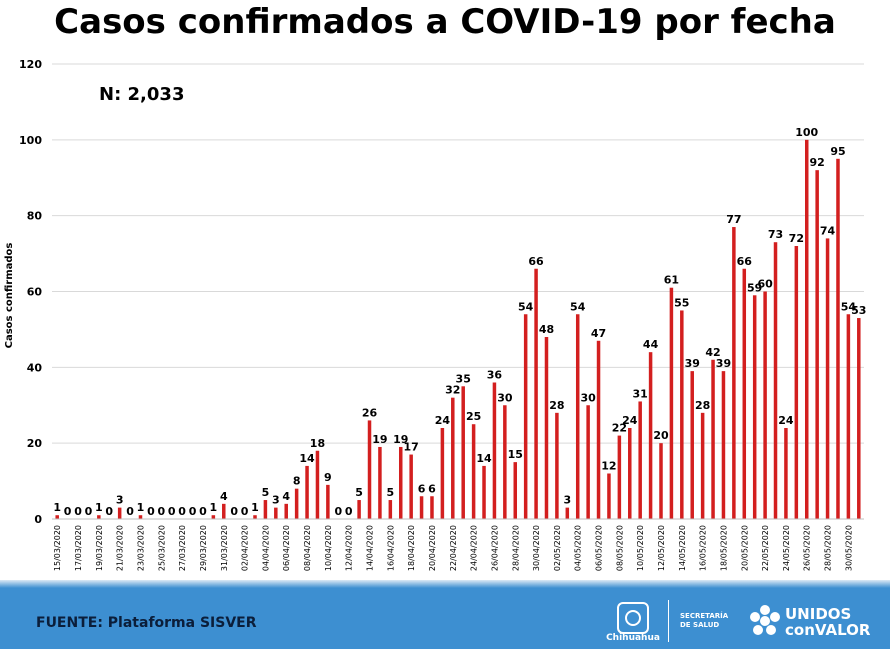  I want to click on secretaria-salud-logo: SECRETARÍA DE SALUD, so click(708, 621).